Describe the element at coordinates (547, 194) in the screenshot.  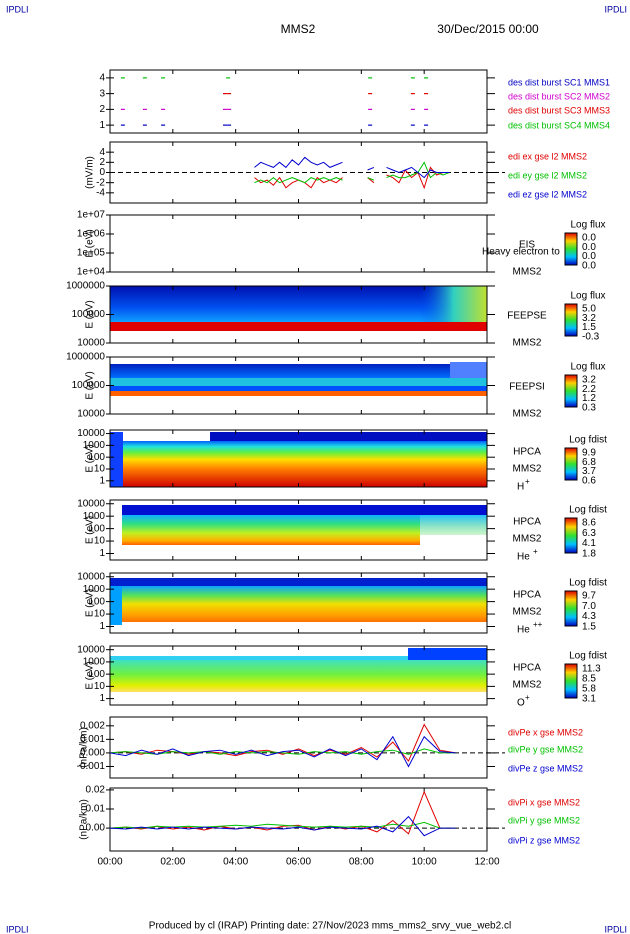
I see `legend-entry: edi ez gse l2 MMS2` at that location.